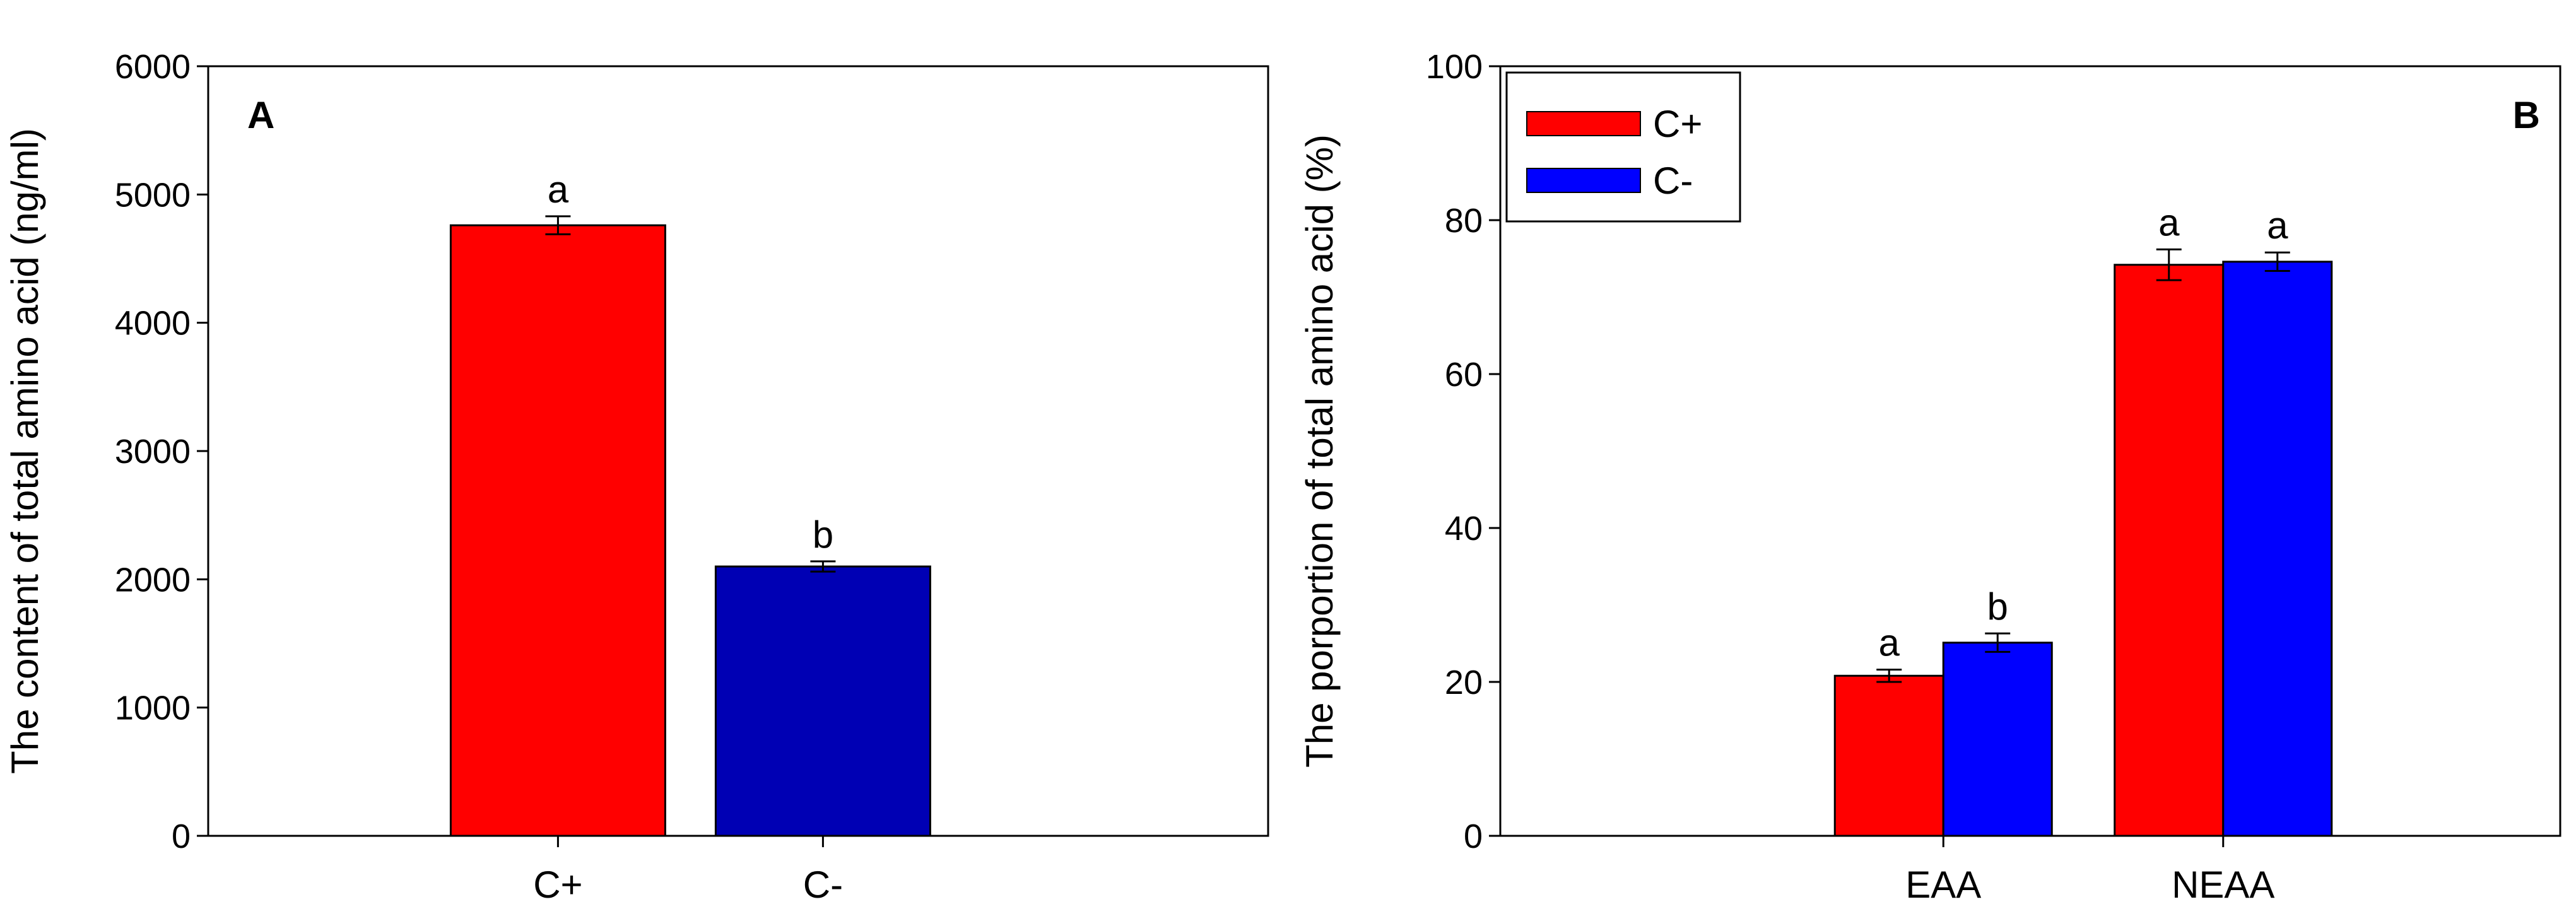 The width and height of the screenshot is (2576, 921). What do you see at coordinates (153, 324) in the screenshot?
I see `panel-a-y-tick-label: 4000` at bounding box center [153, 324].